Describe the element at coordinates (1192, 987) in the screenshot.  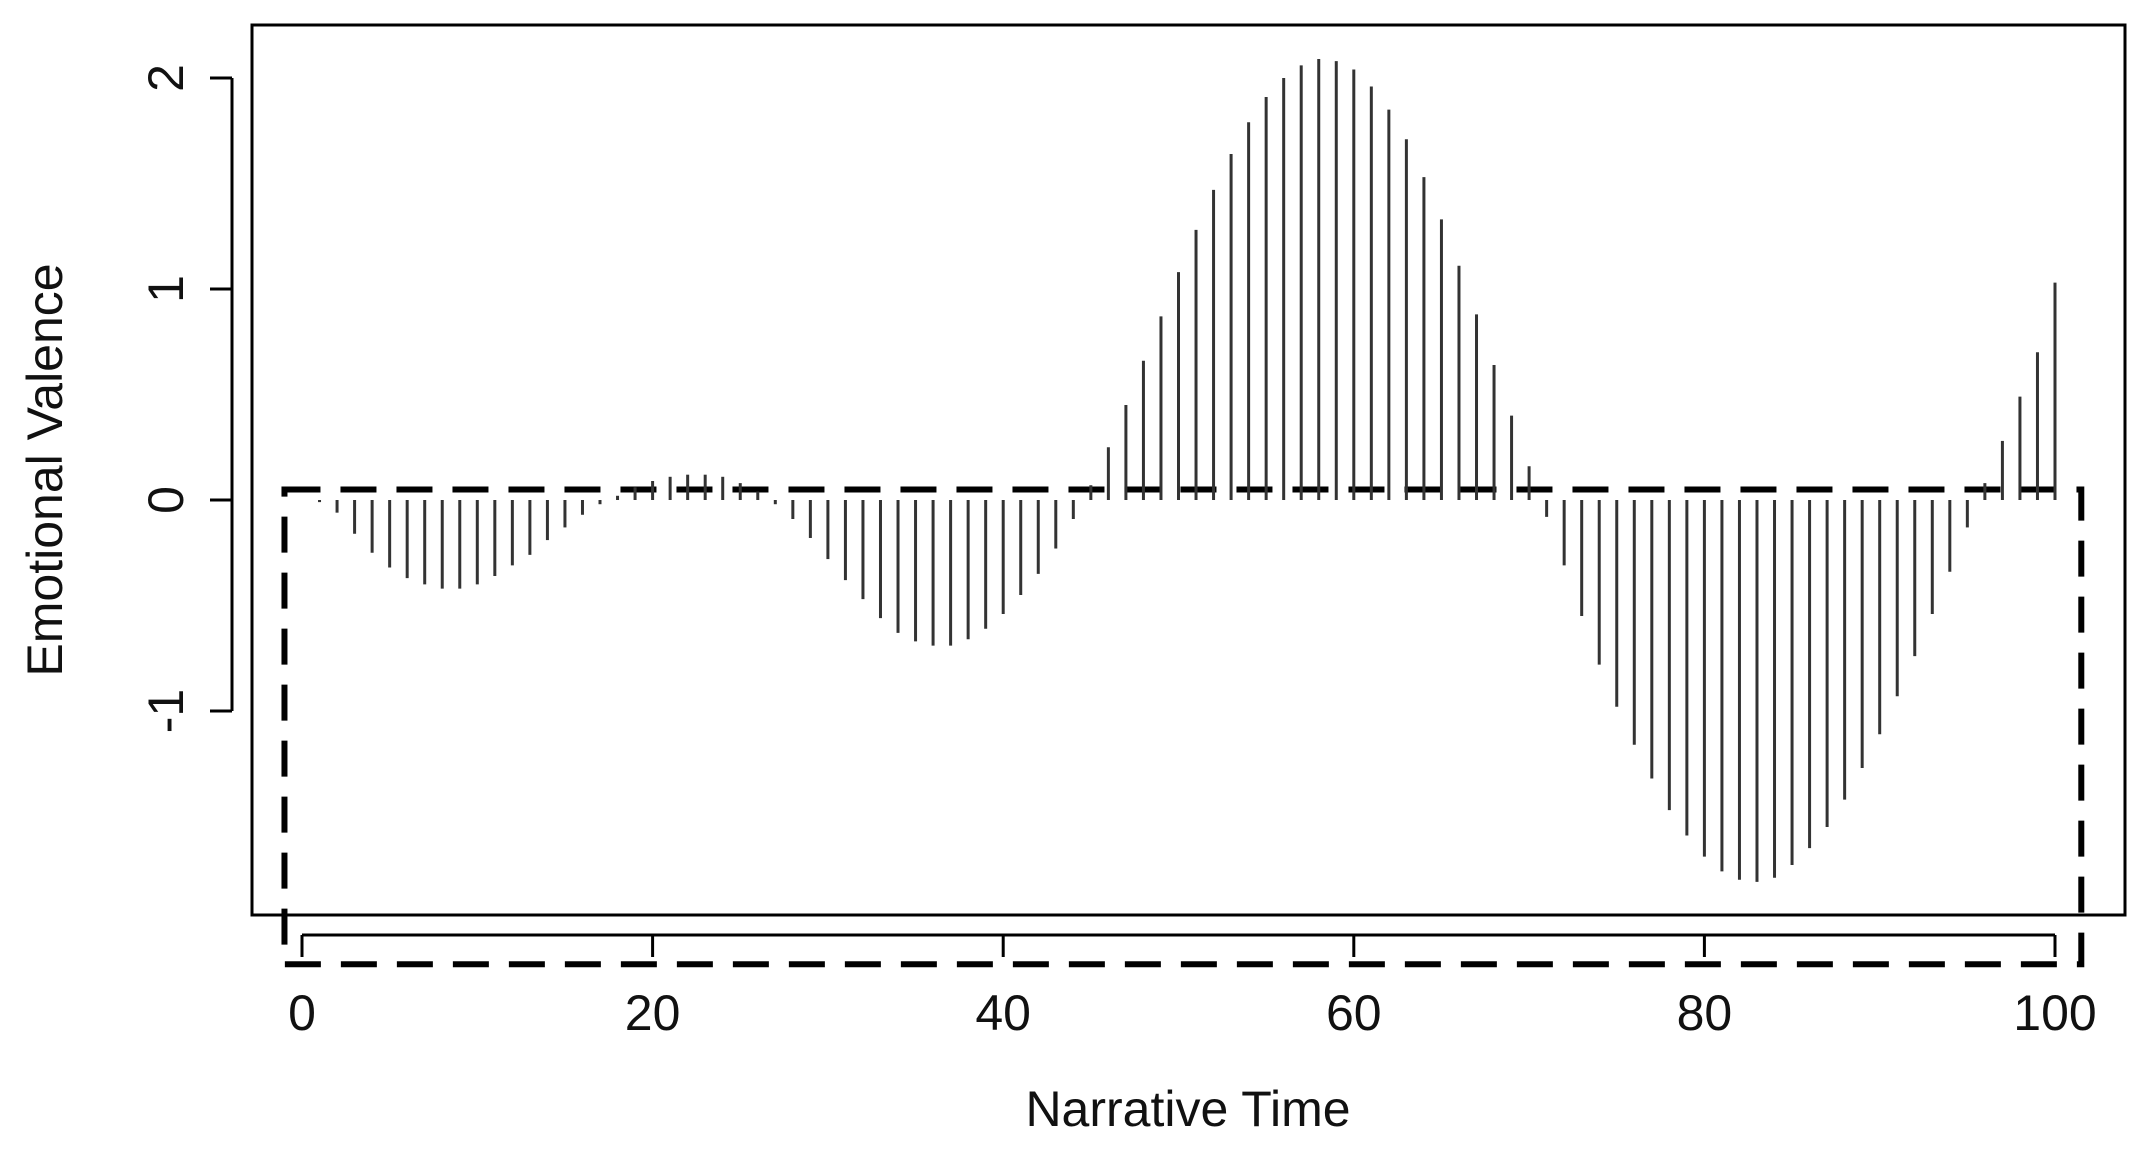
I see `x-axis: 0 20 40 60 80 100` at that location.